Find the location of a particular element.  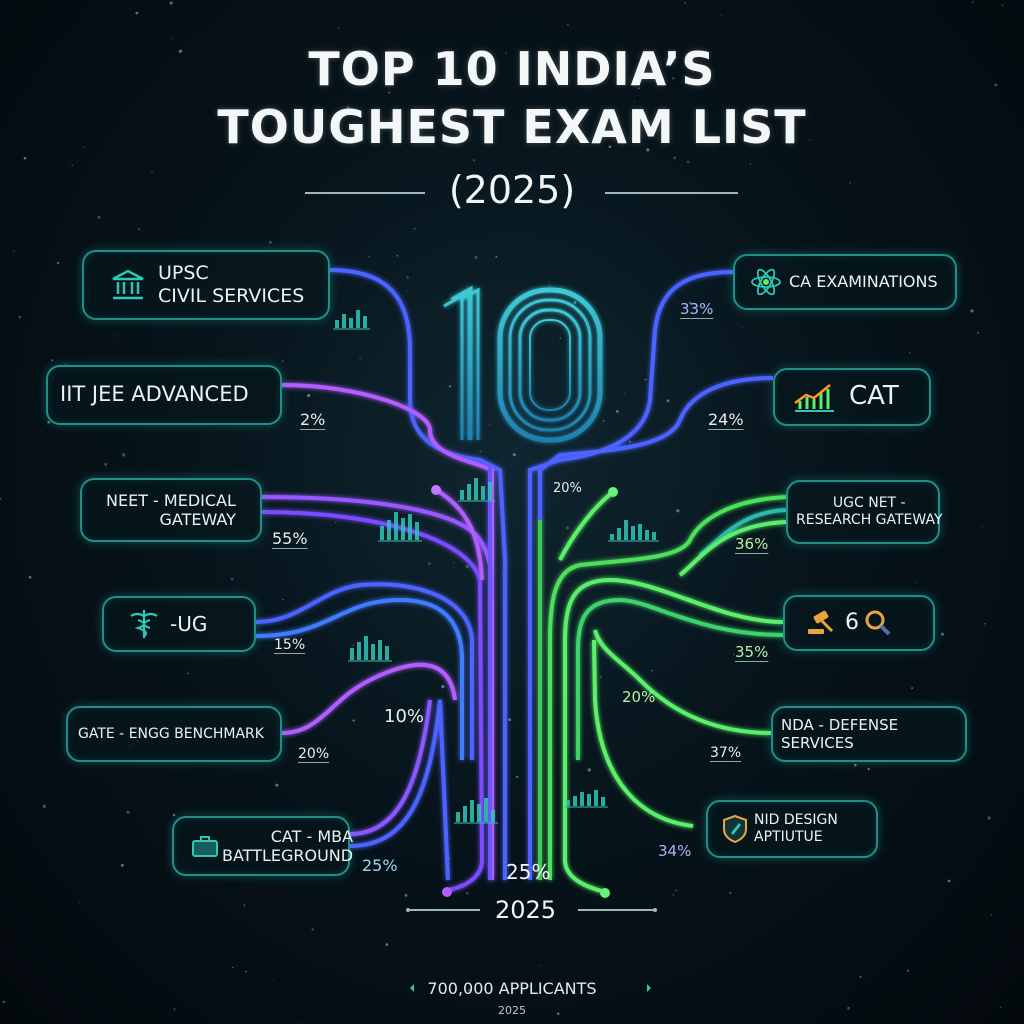

exam-label-cat-mba: CAT - MBA BATTLEGROUND is located at coordinates (288, 845).